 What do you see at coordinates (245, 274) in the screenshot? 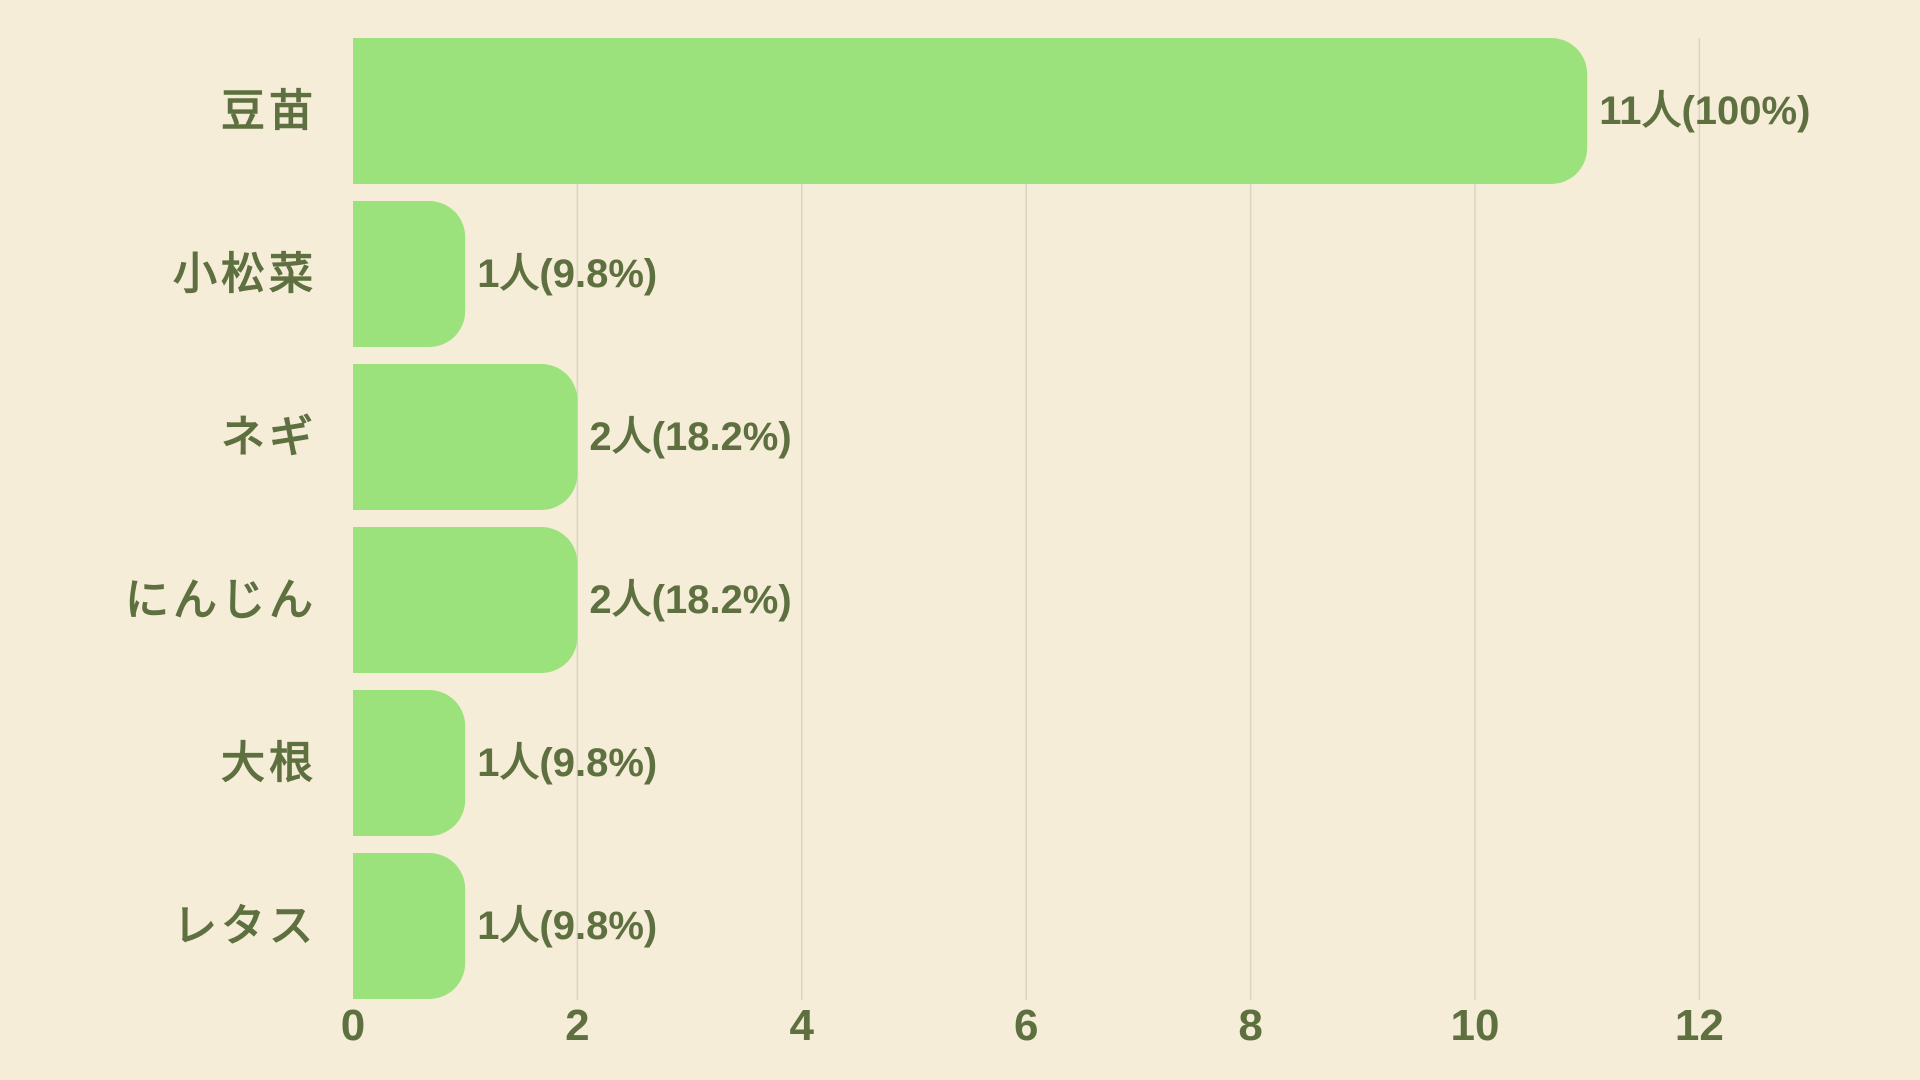
I see `category-label: 小松菜` at bounding box center [245, 274].